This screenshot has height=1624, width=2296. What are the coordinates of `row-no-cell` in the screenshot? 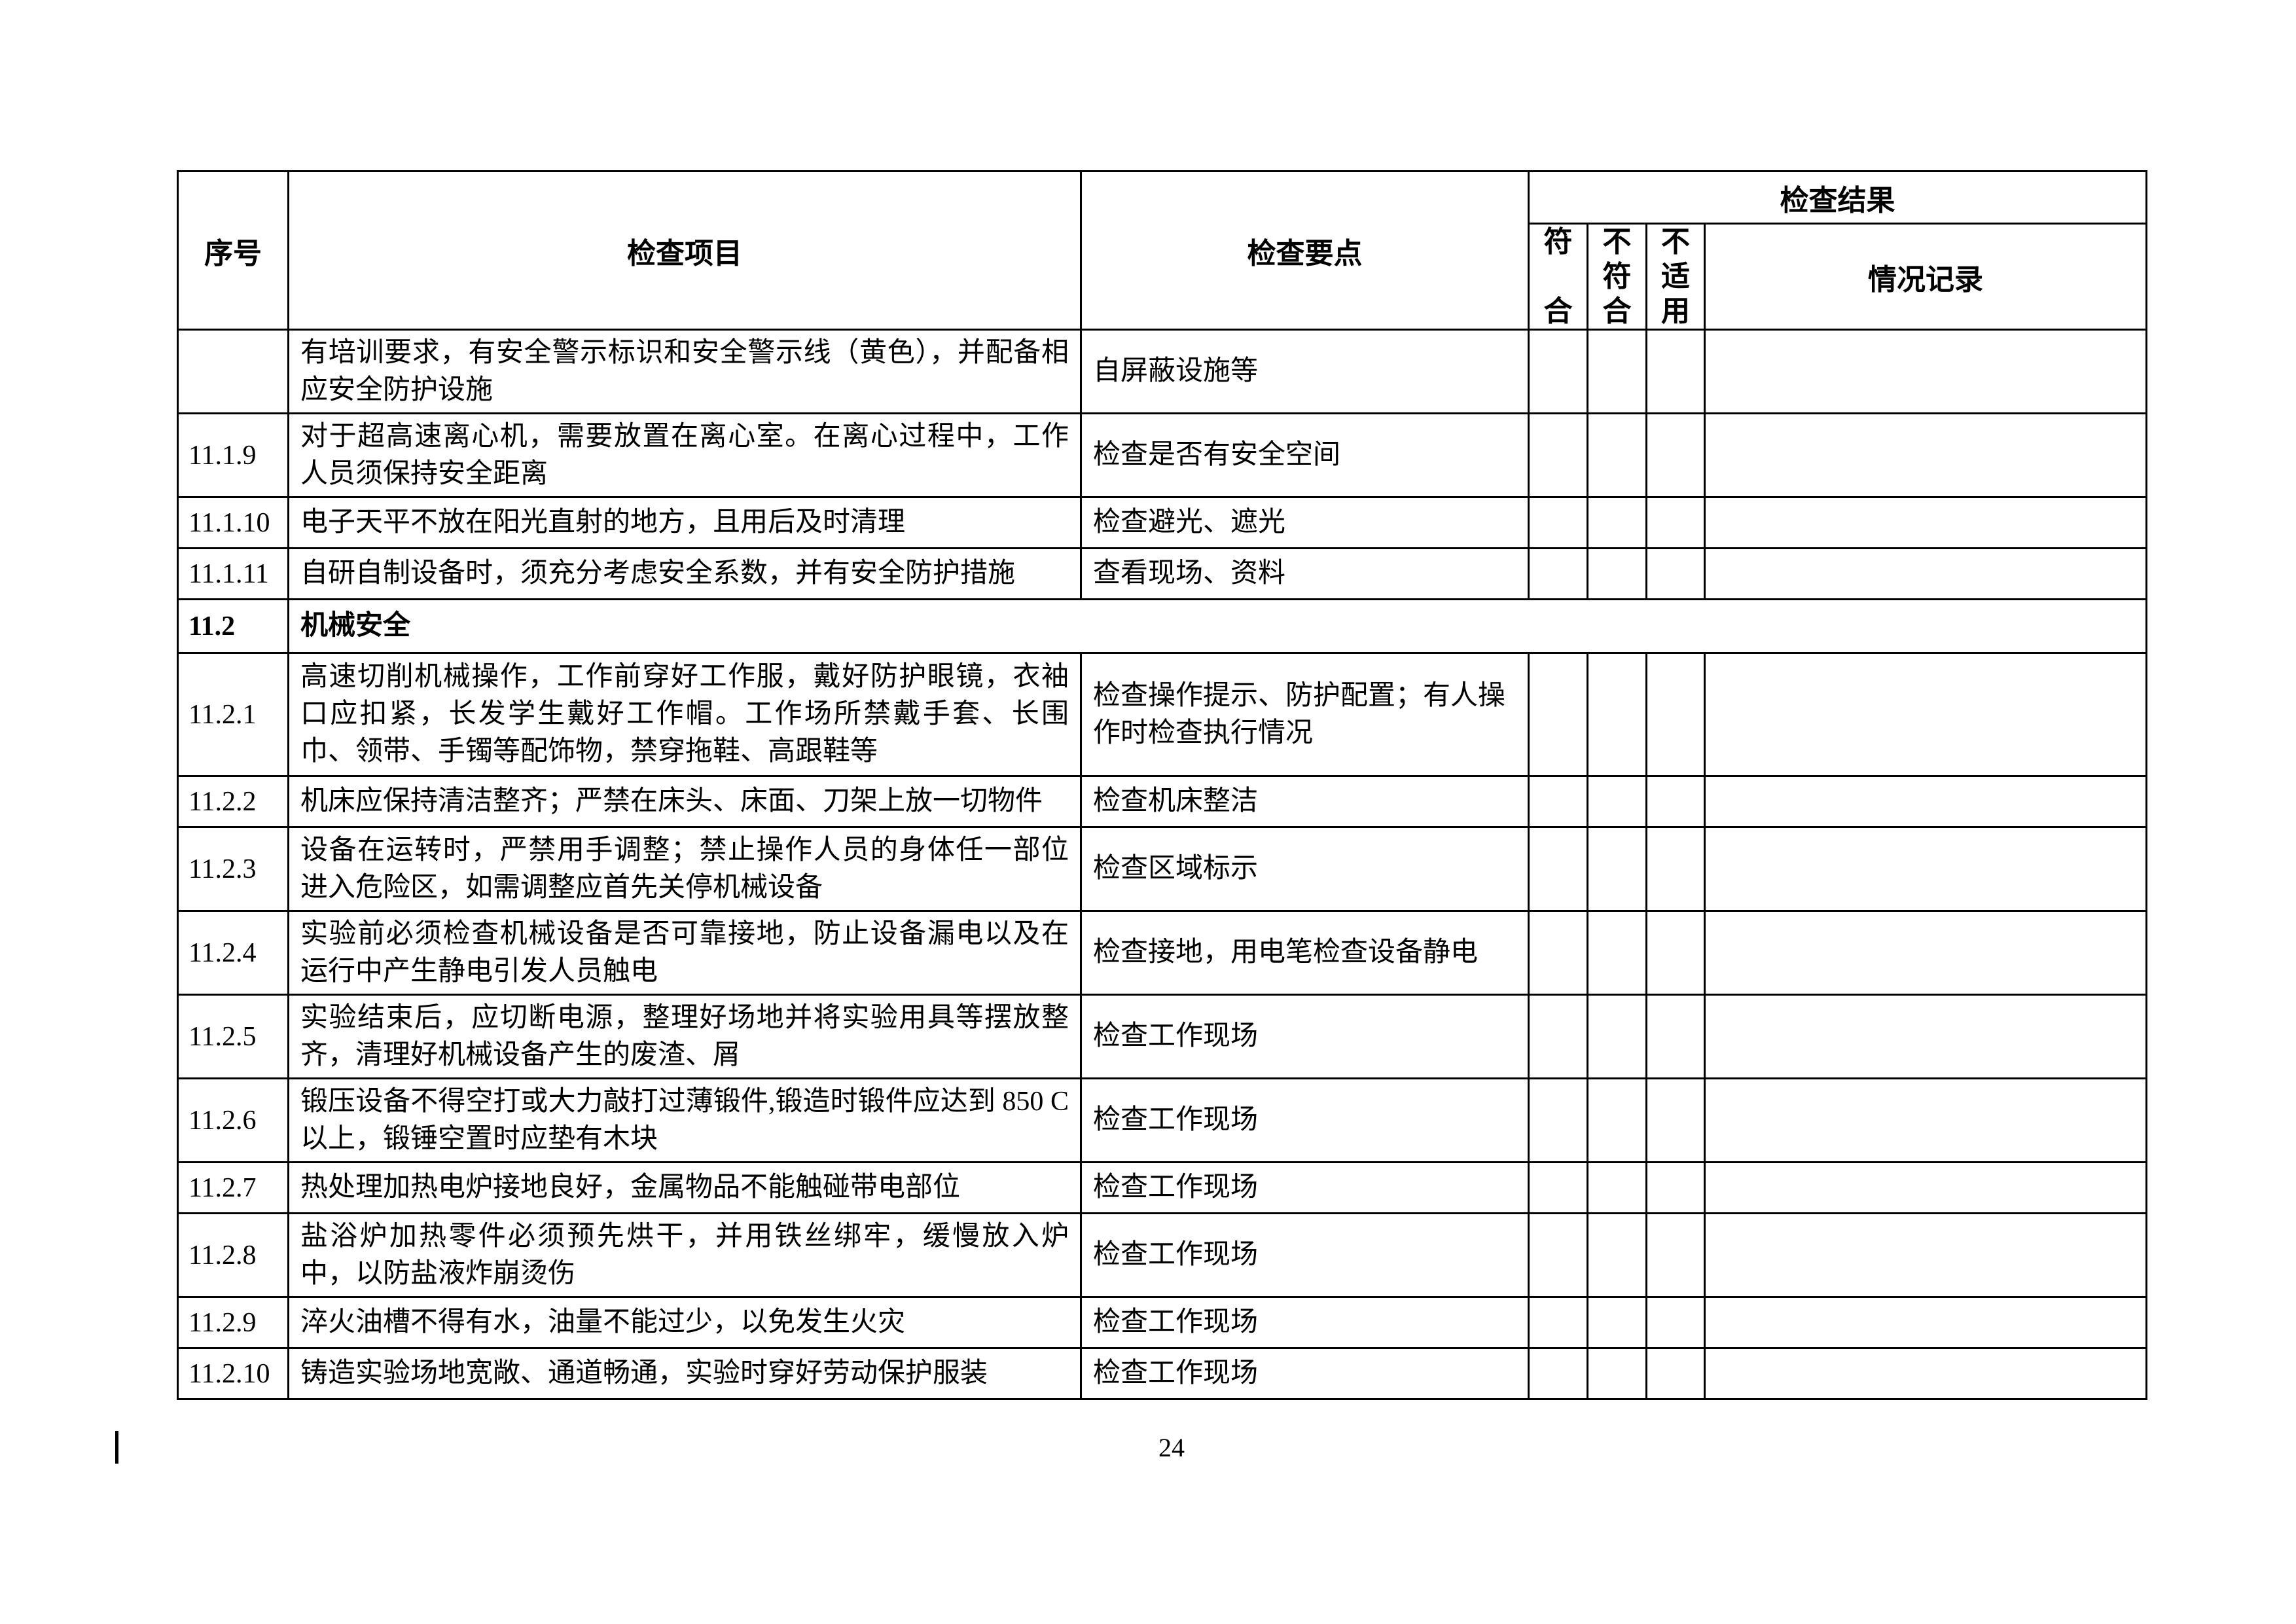 It's located at (233, 371).